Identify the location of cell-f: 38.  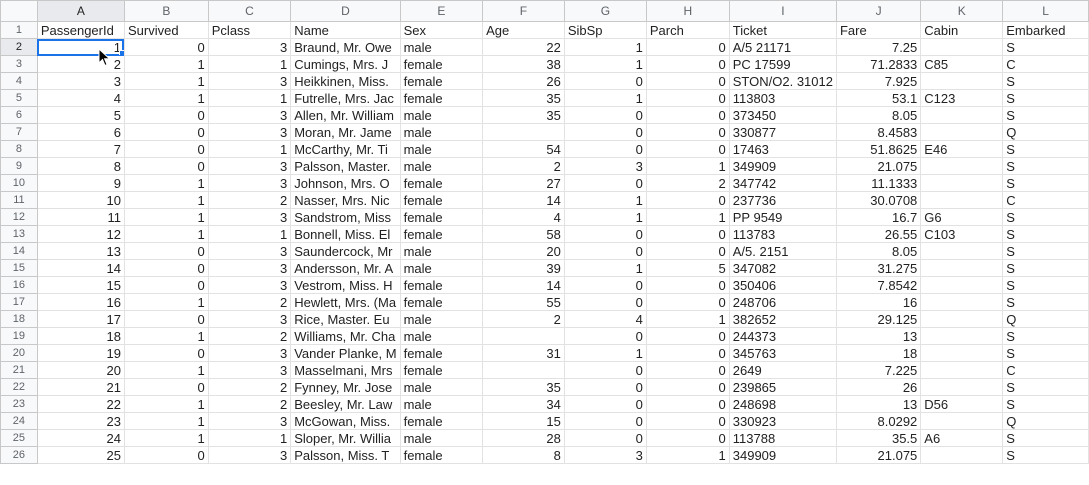
(523, 64).